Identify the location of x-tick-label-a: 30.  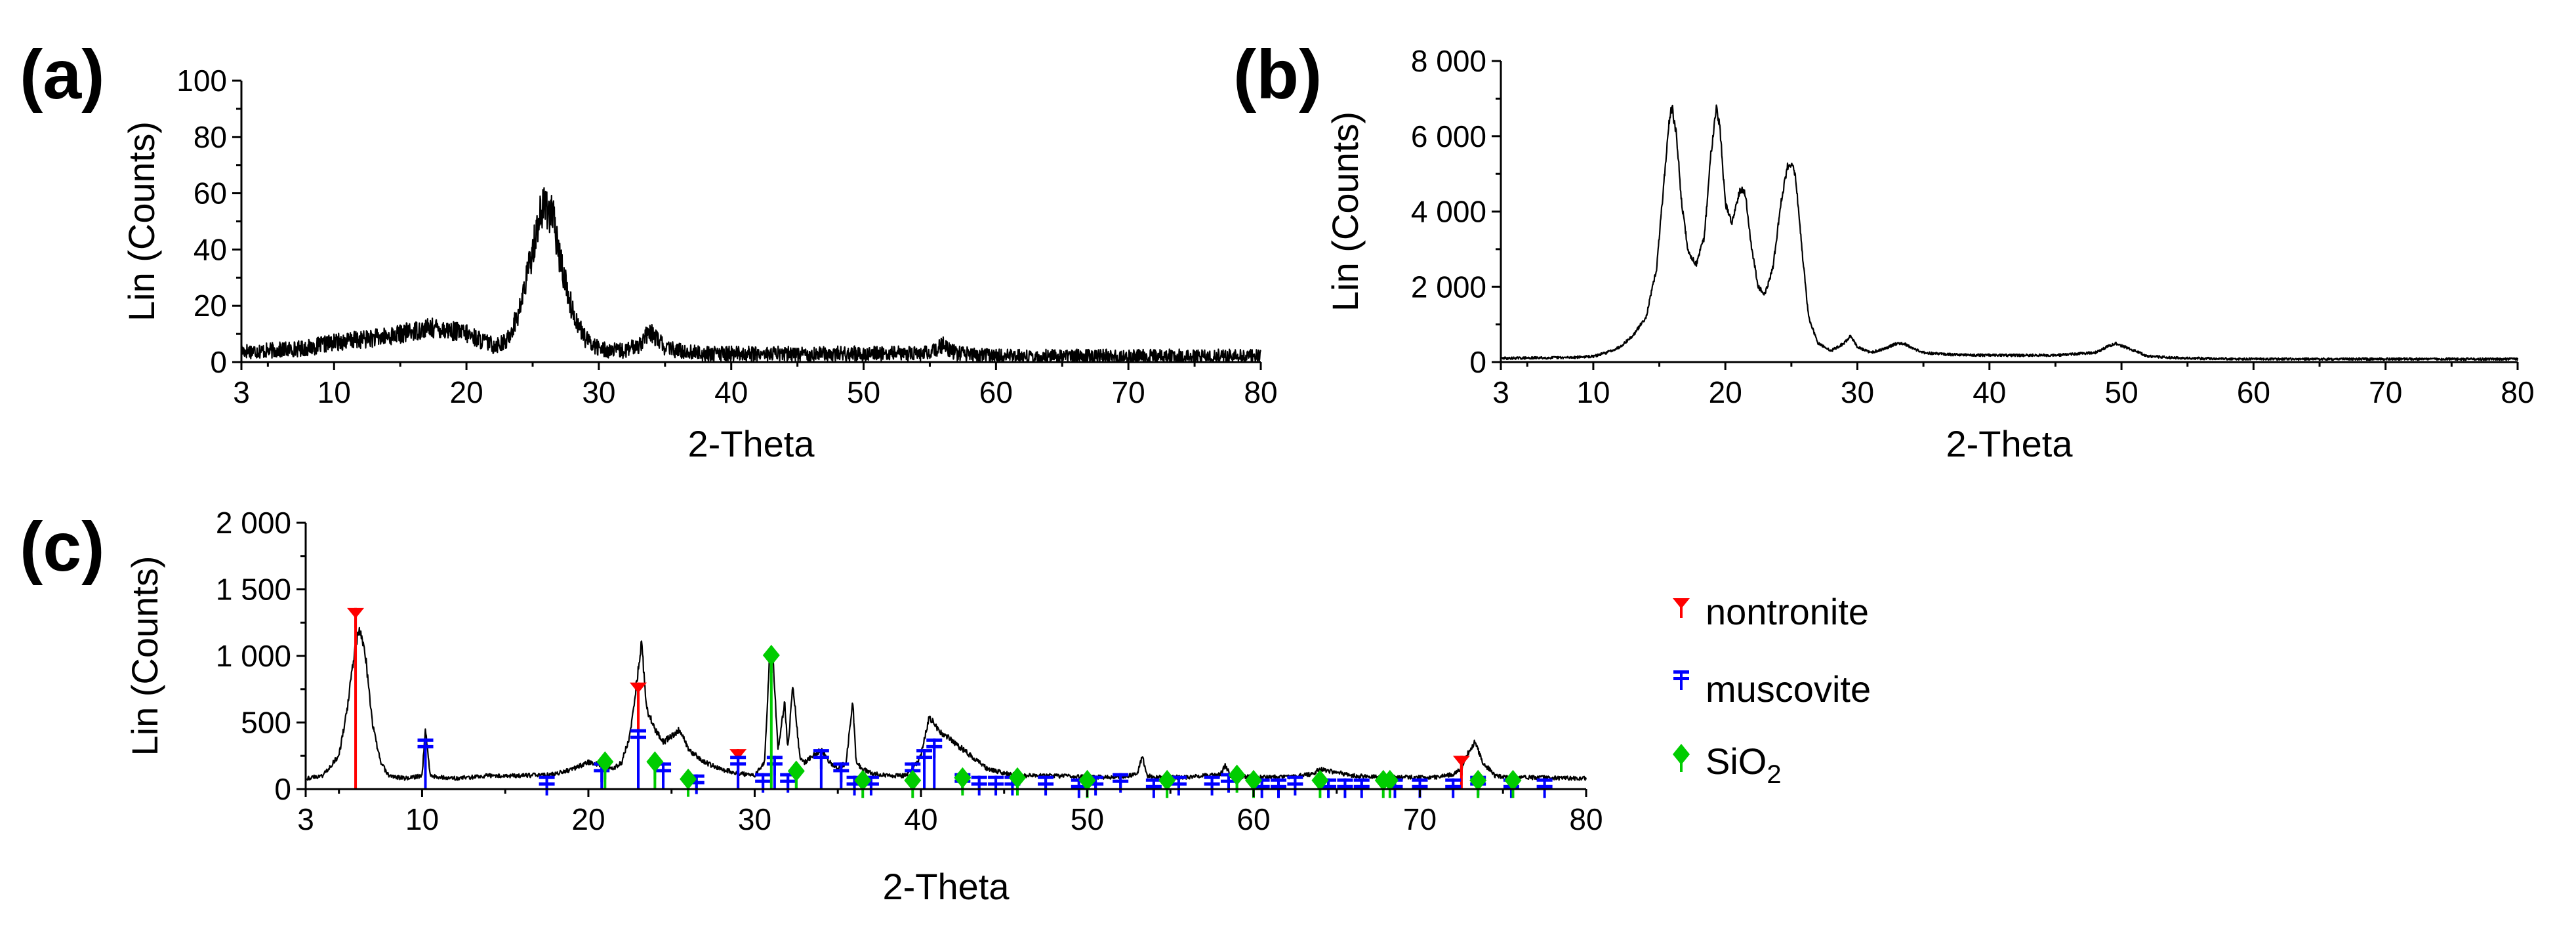
(598, 392).